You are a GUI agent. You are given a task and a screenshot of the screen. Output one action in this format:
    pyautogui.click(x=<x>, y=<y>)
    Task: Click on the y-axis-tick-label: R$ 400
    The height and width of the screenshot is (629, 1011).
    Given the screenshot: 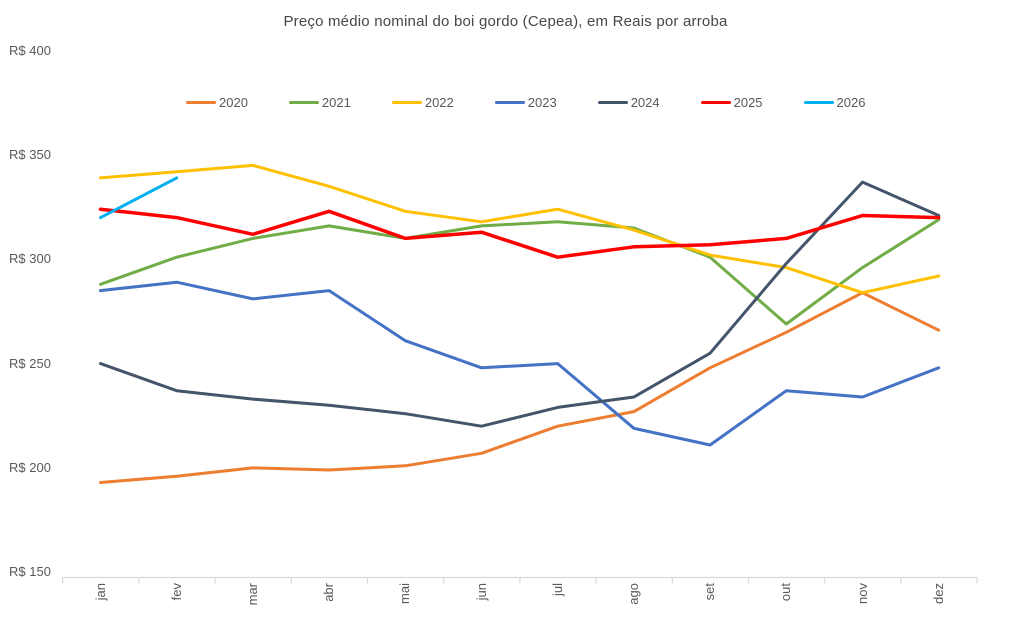 What is the action you would take?
    pyautogui.click(x=30, y=50)
    